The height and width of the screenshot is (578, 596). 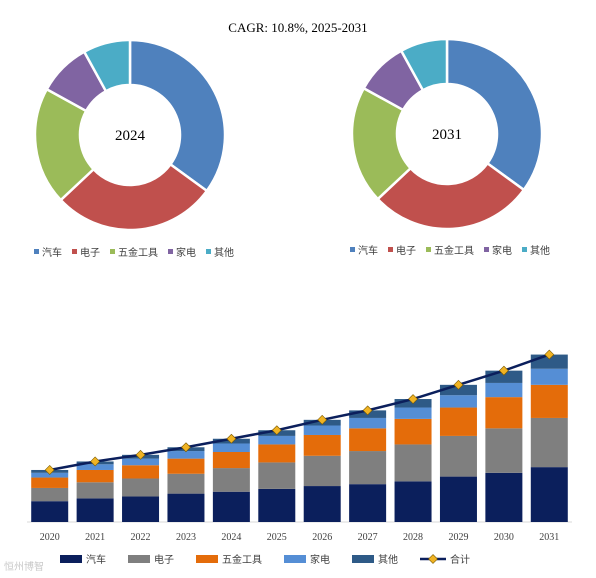 I want to click on legend-item-total: 合计, so click(x=445, y=558).